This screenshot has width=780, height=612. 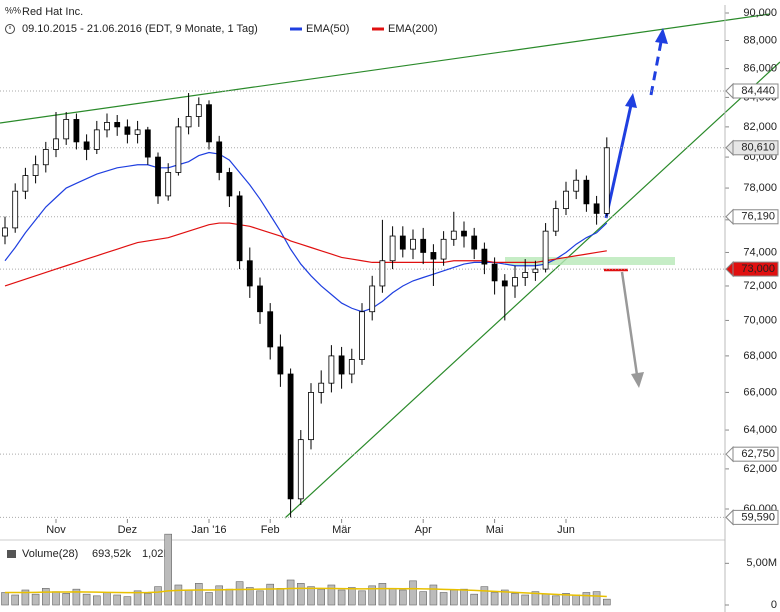 What do you see at coordinates (760, 40) in the screenshot?
I see `y-tick-label: 88,000` at bounding box center [760, 40].